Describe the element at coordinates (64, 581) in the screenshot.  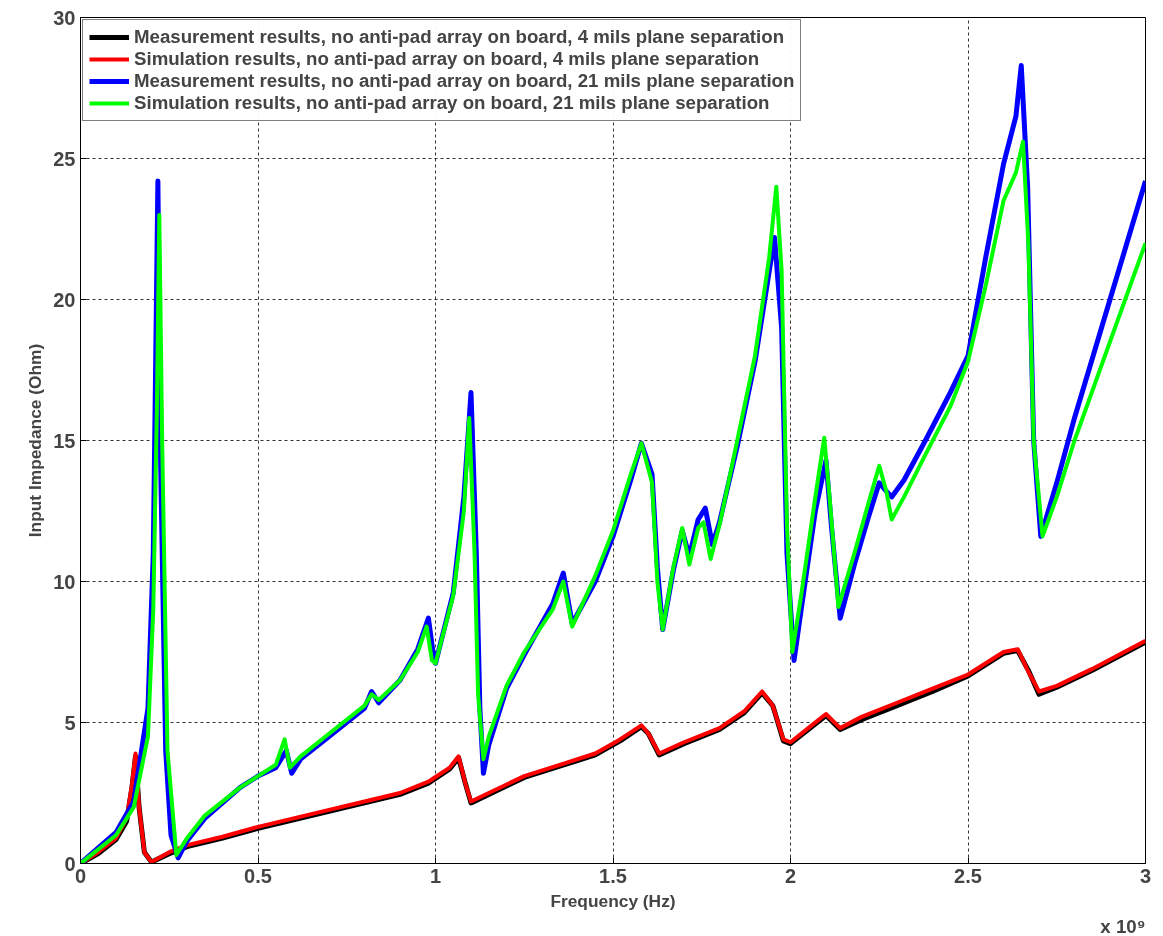
I see `y-tick-label: 10` at that location.